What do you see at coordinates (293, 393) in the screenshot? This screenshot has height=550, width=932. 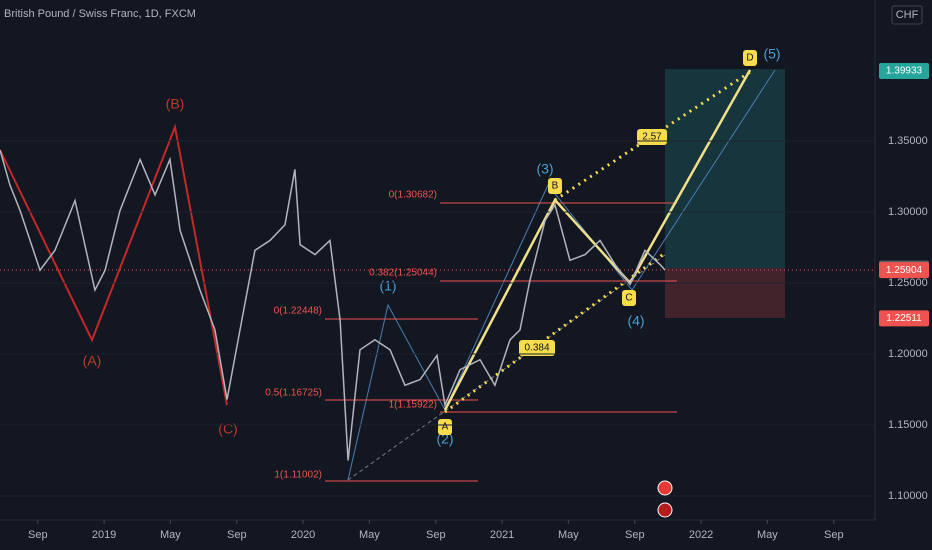 I see `fib-label: 0.5(1.16725)` at bounding box center [293, 393].